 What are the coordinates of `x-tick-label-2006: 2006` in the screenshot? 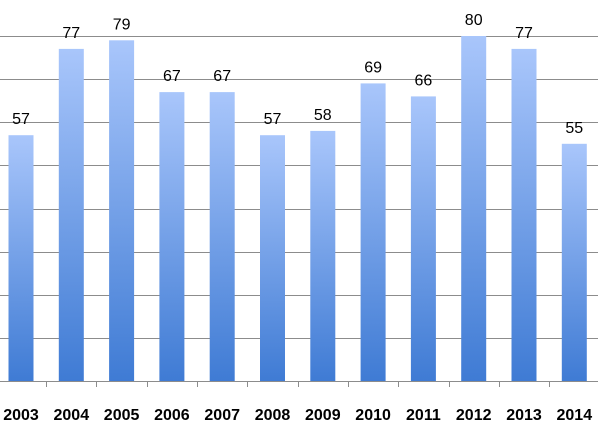 It's located at (172, 415).